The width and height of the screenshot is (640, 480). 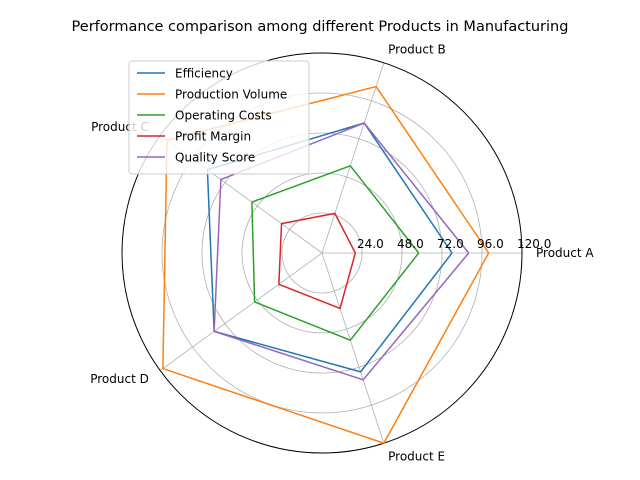 What do you see at coordinates (213, 137) in the screenshot?
I see `legend-label-4: Profit Margin` at bounding box center [213, 137].